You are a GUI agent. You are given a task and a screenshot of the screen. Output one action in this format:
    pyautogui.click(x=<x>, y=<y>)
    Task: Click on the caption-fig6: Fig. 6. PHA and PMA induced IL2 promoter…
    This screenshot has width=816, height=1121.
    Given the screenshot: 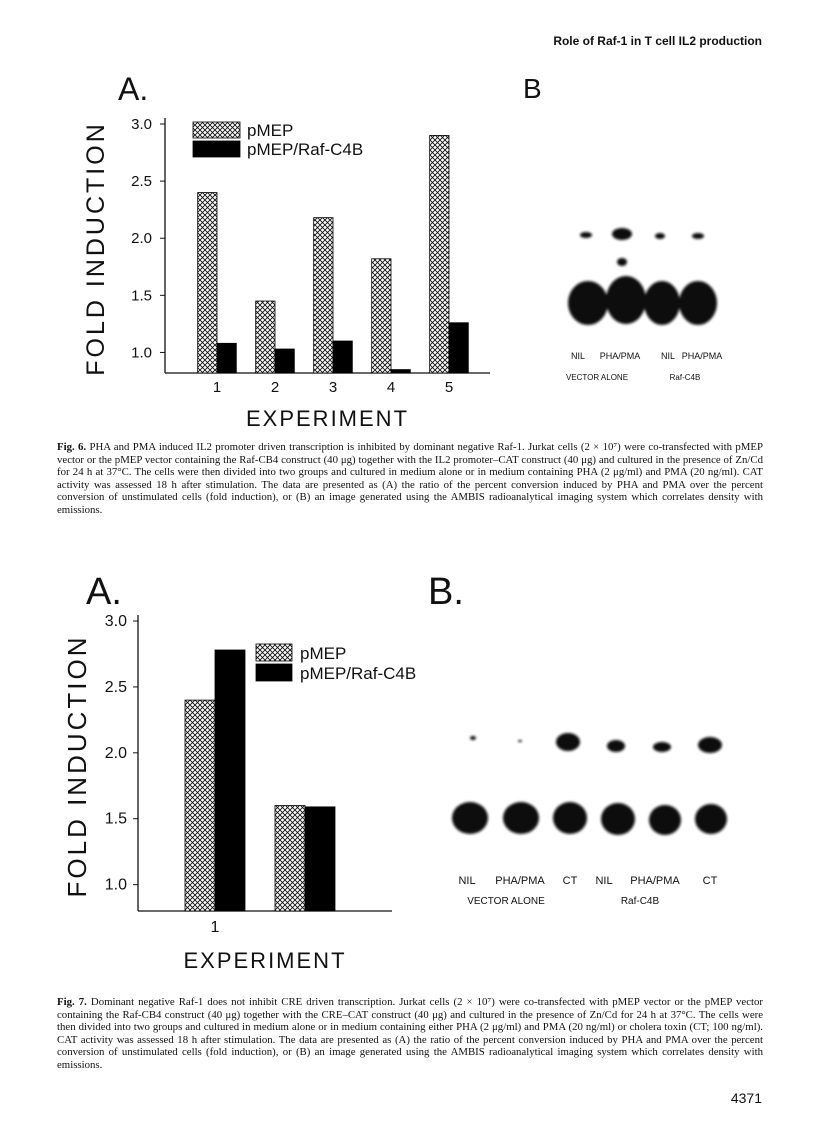 What is the action you would take?
    pyautogui.click(x=410, y=479)
    